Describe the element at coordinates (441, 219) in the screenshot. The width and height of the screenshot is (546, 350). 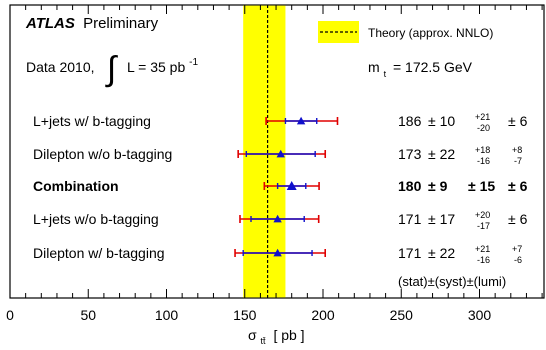
I see `measurement-stat: ± 17` at that location.